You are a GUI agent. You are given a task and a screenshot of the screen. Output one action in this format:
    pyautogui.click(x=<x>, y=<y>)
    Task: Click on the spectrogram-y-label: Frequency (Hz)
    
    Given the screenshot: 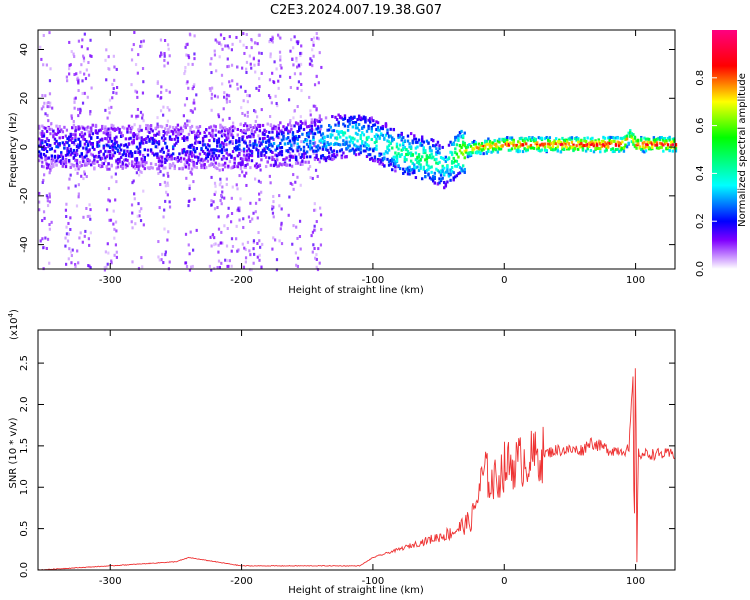 What is the action you would take?
    pyautogui.click(x=13, y=150)
    